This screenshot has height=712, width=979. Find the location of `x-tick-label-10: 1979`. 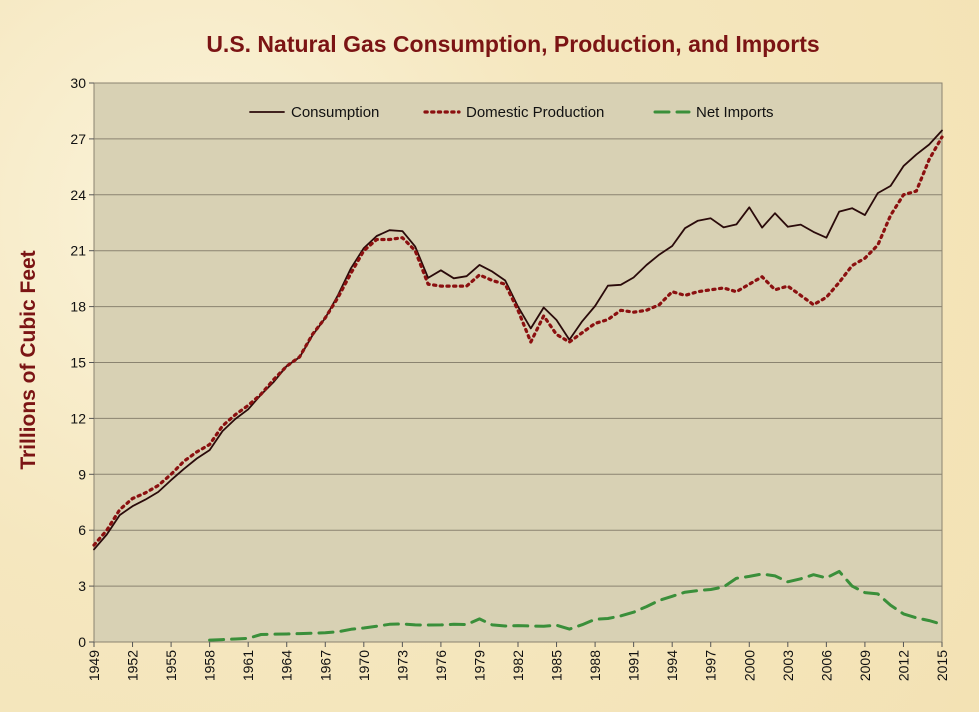

x-tick-label-10: 1979 is located at coordinates (479, 665).